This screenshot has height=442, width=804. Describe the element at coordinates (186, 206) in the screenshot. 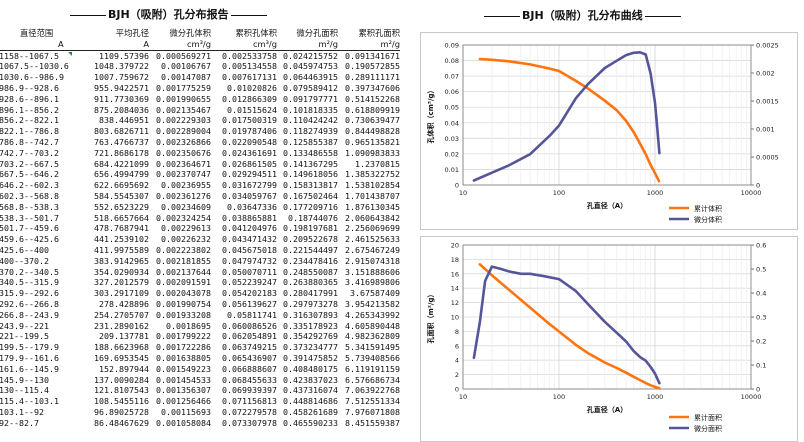

I see `table-row-cell: 0.00234609` at that location.